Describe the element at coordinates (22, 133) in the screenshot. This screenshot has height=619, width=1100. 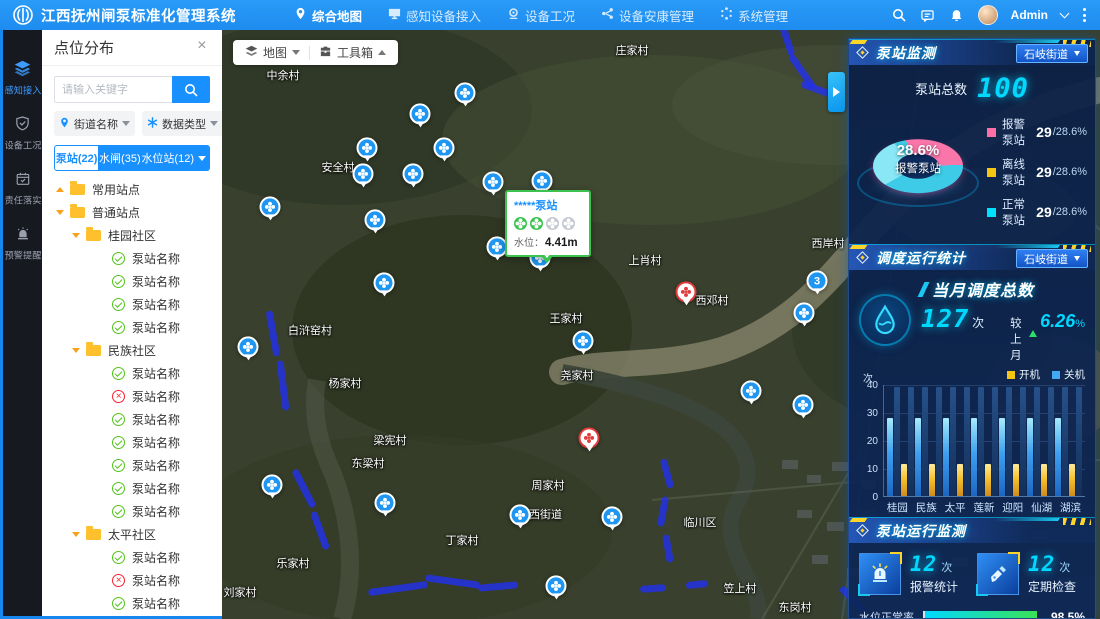
I see `sidebar-item-shield: 设备工况` at that location.